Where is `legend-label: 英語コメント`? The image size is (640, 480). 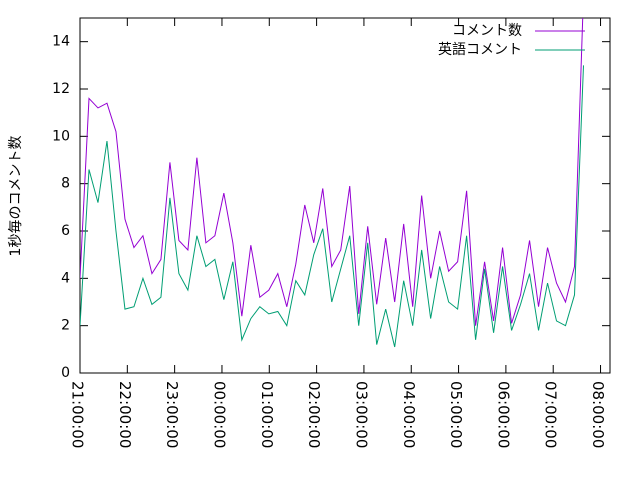
legend-label: 英語コメント is located at coordinates (480, 49).